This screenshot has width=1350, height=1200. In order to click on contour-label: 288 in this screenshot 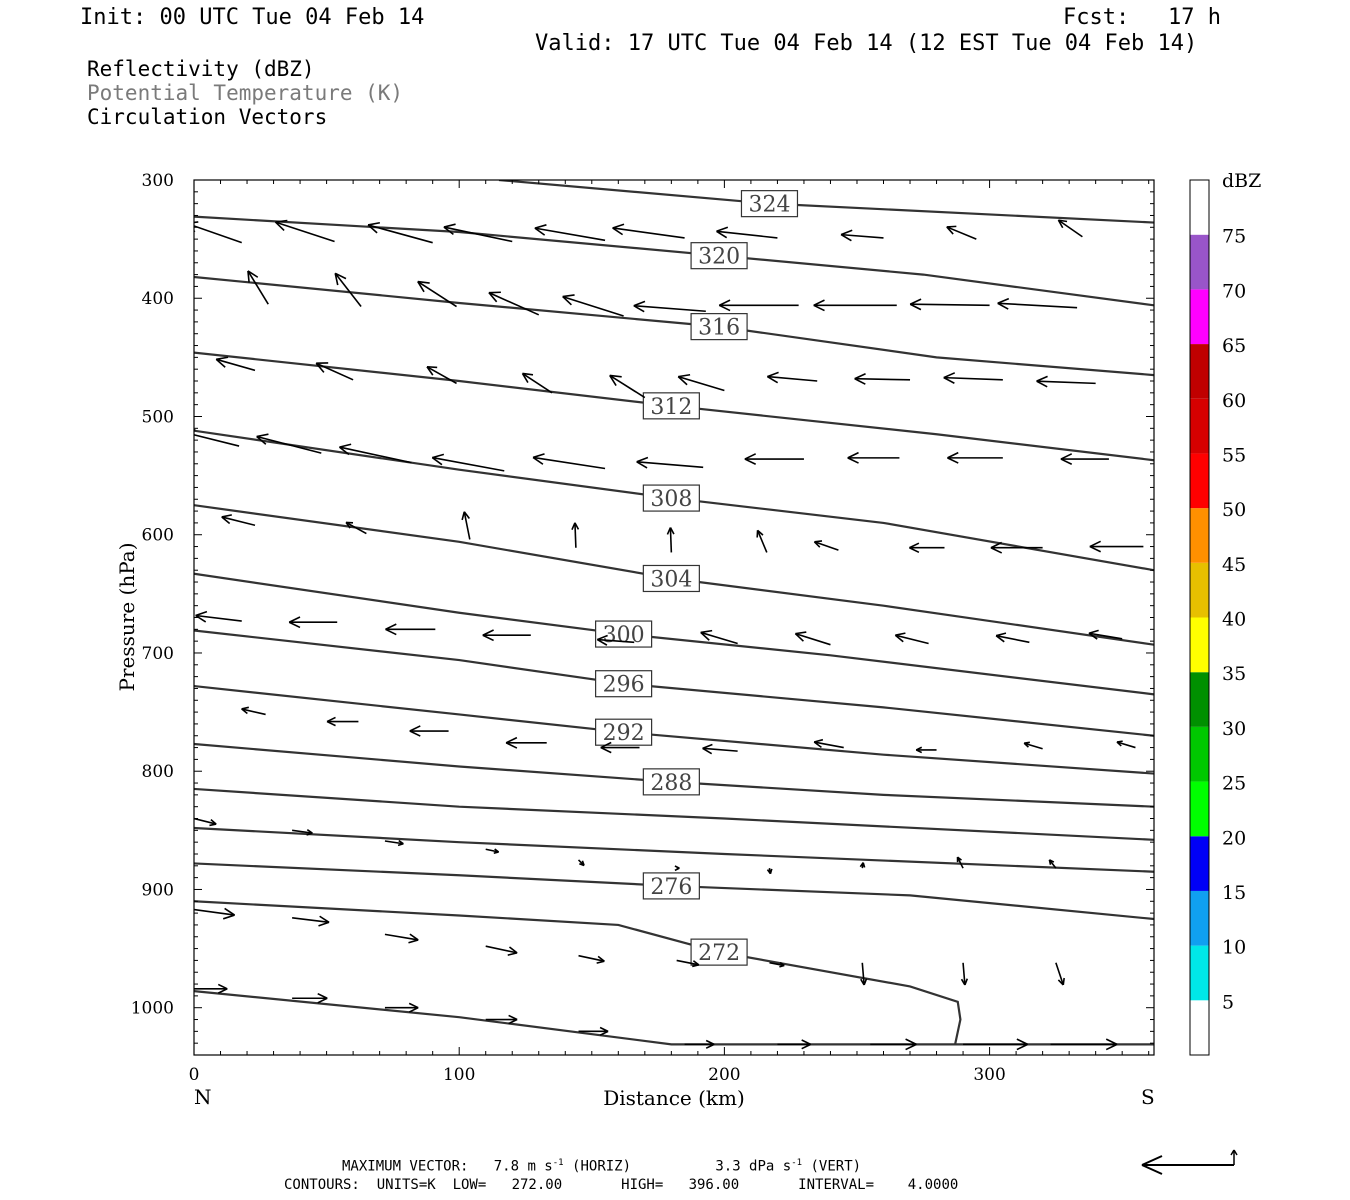, I will do `click(671, 783)`.